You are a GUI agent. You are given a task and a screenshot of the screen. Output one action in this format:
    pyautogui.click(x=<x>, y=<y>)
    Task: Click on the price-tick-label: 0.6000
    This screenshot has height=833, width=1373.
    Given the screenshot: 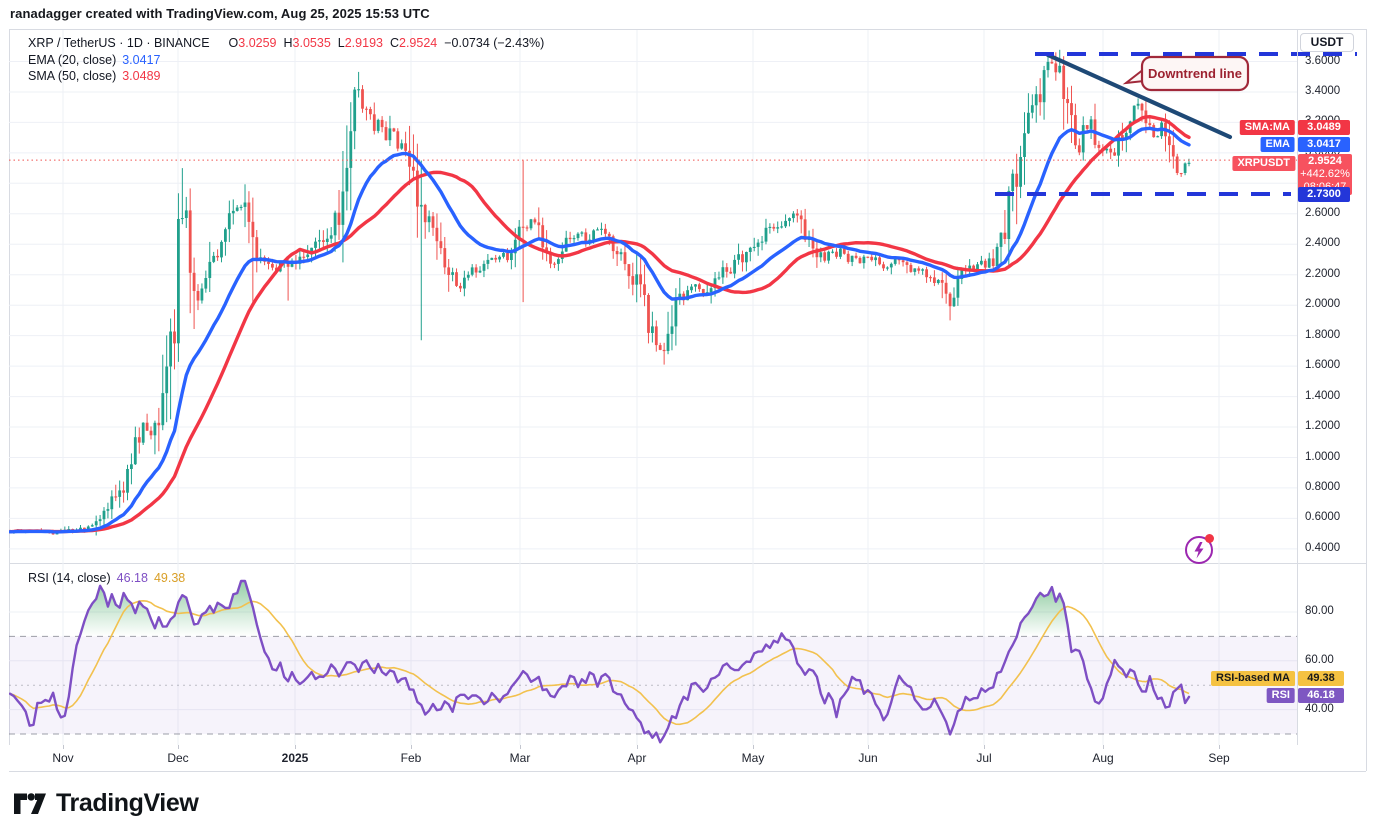 What is the action you would take?
    pyautogui.click(x=1323, y=517)
    